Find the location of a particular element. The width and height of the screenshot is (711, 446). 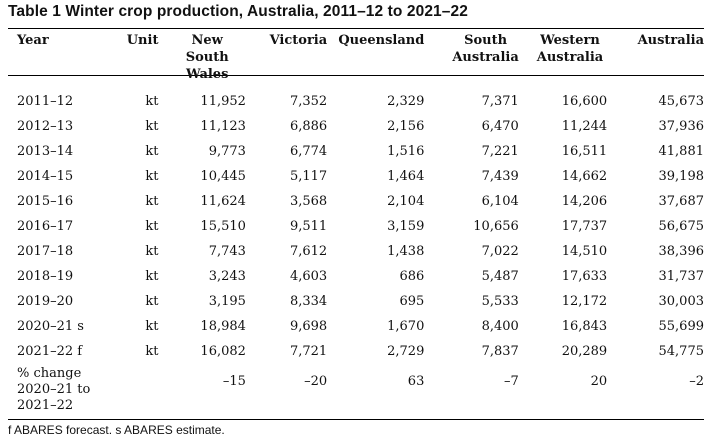

cell-sa: 10,656 is located at coordinates (496, 226).